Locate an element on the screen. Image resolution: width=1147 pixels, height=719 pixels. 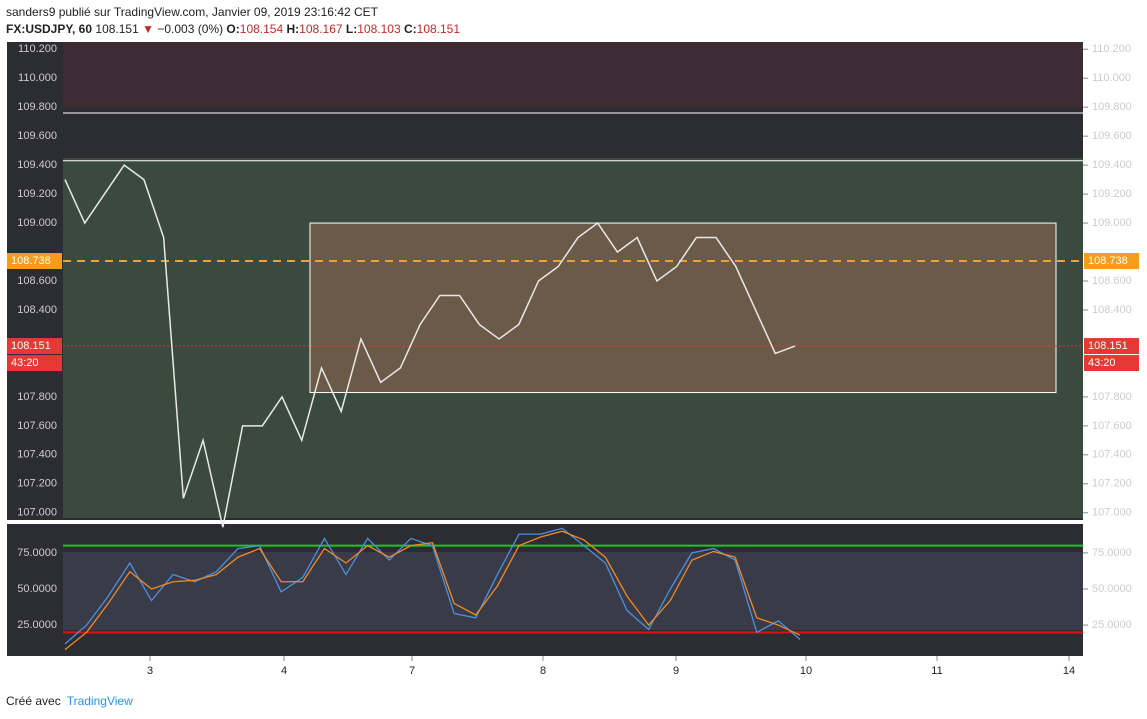
y-tick-label-left: 109.400 is located at coordinates (37, 165).